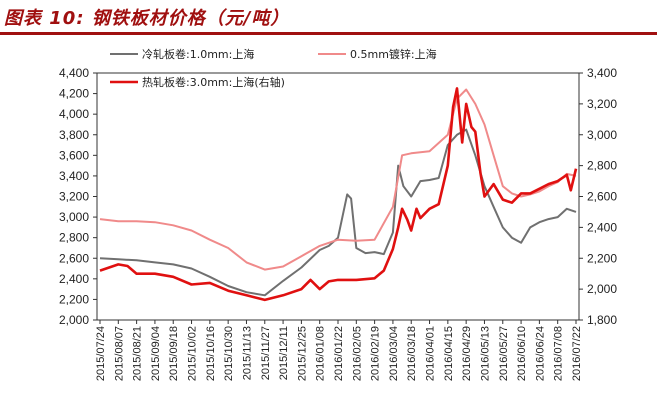 This screenshot has height=415, width=657. I want to click on y-right-tick-label: 2,800, so click(602, 166).